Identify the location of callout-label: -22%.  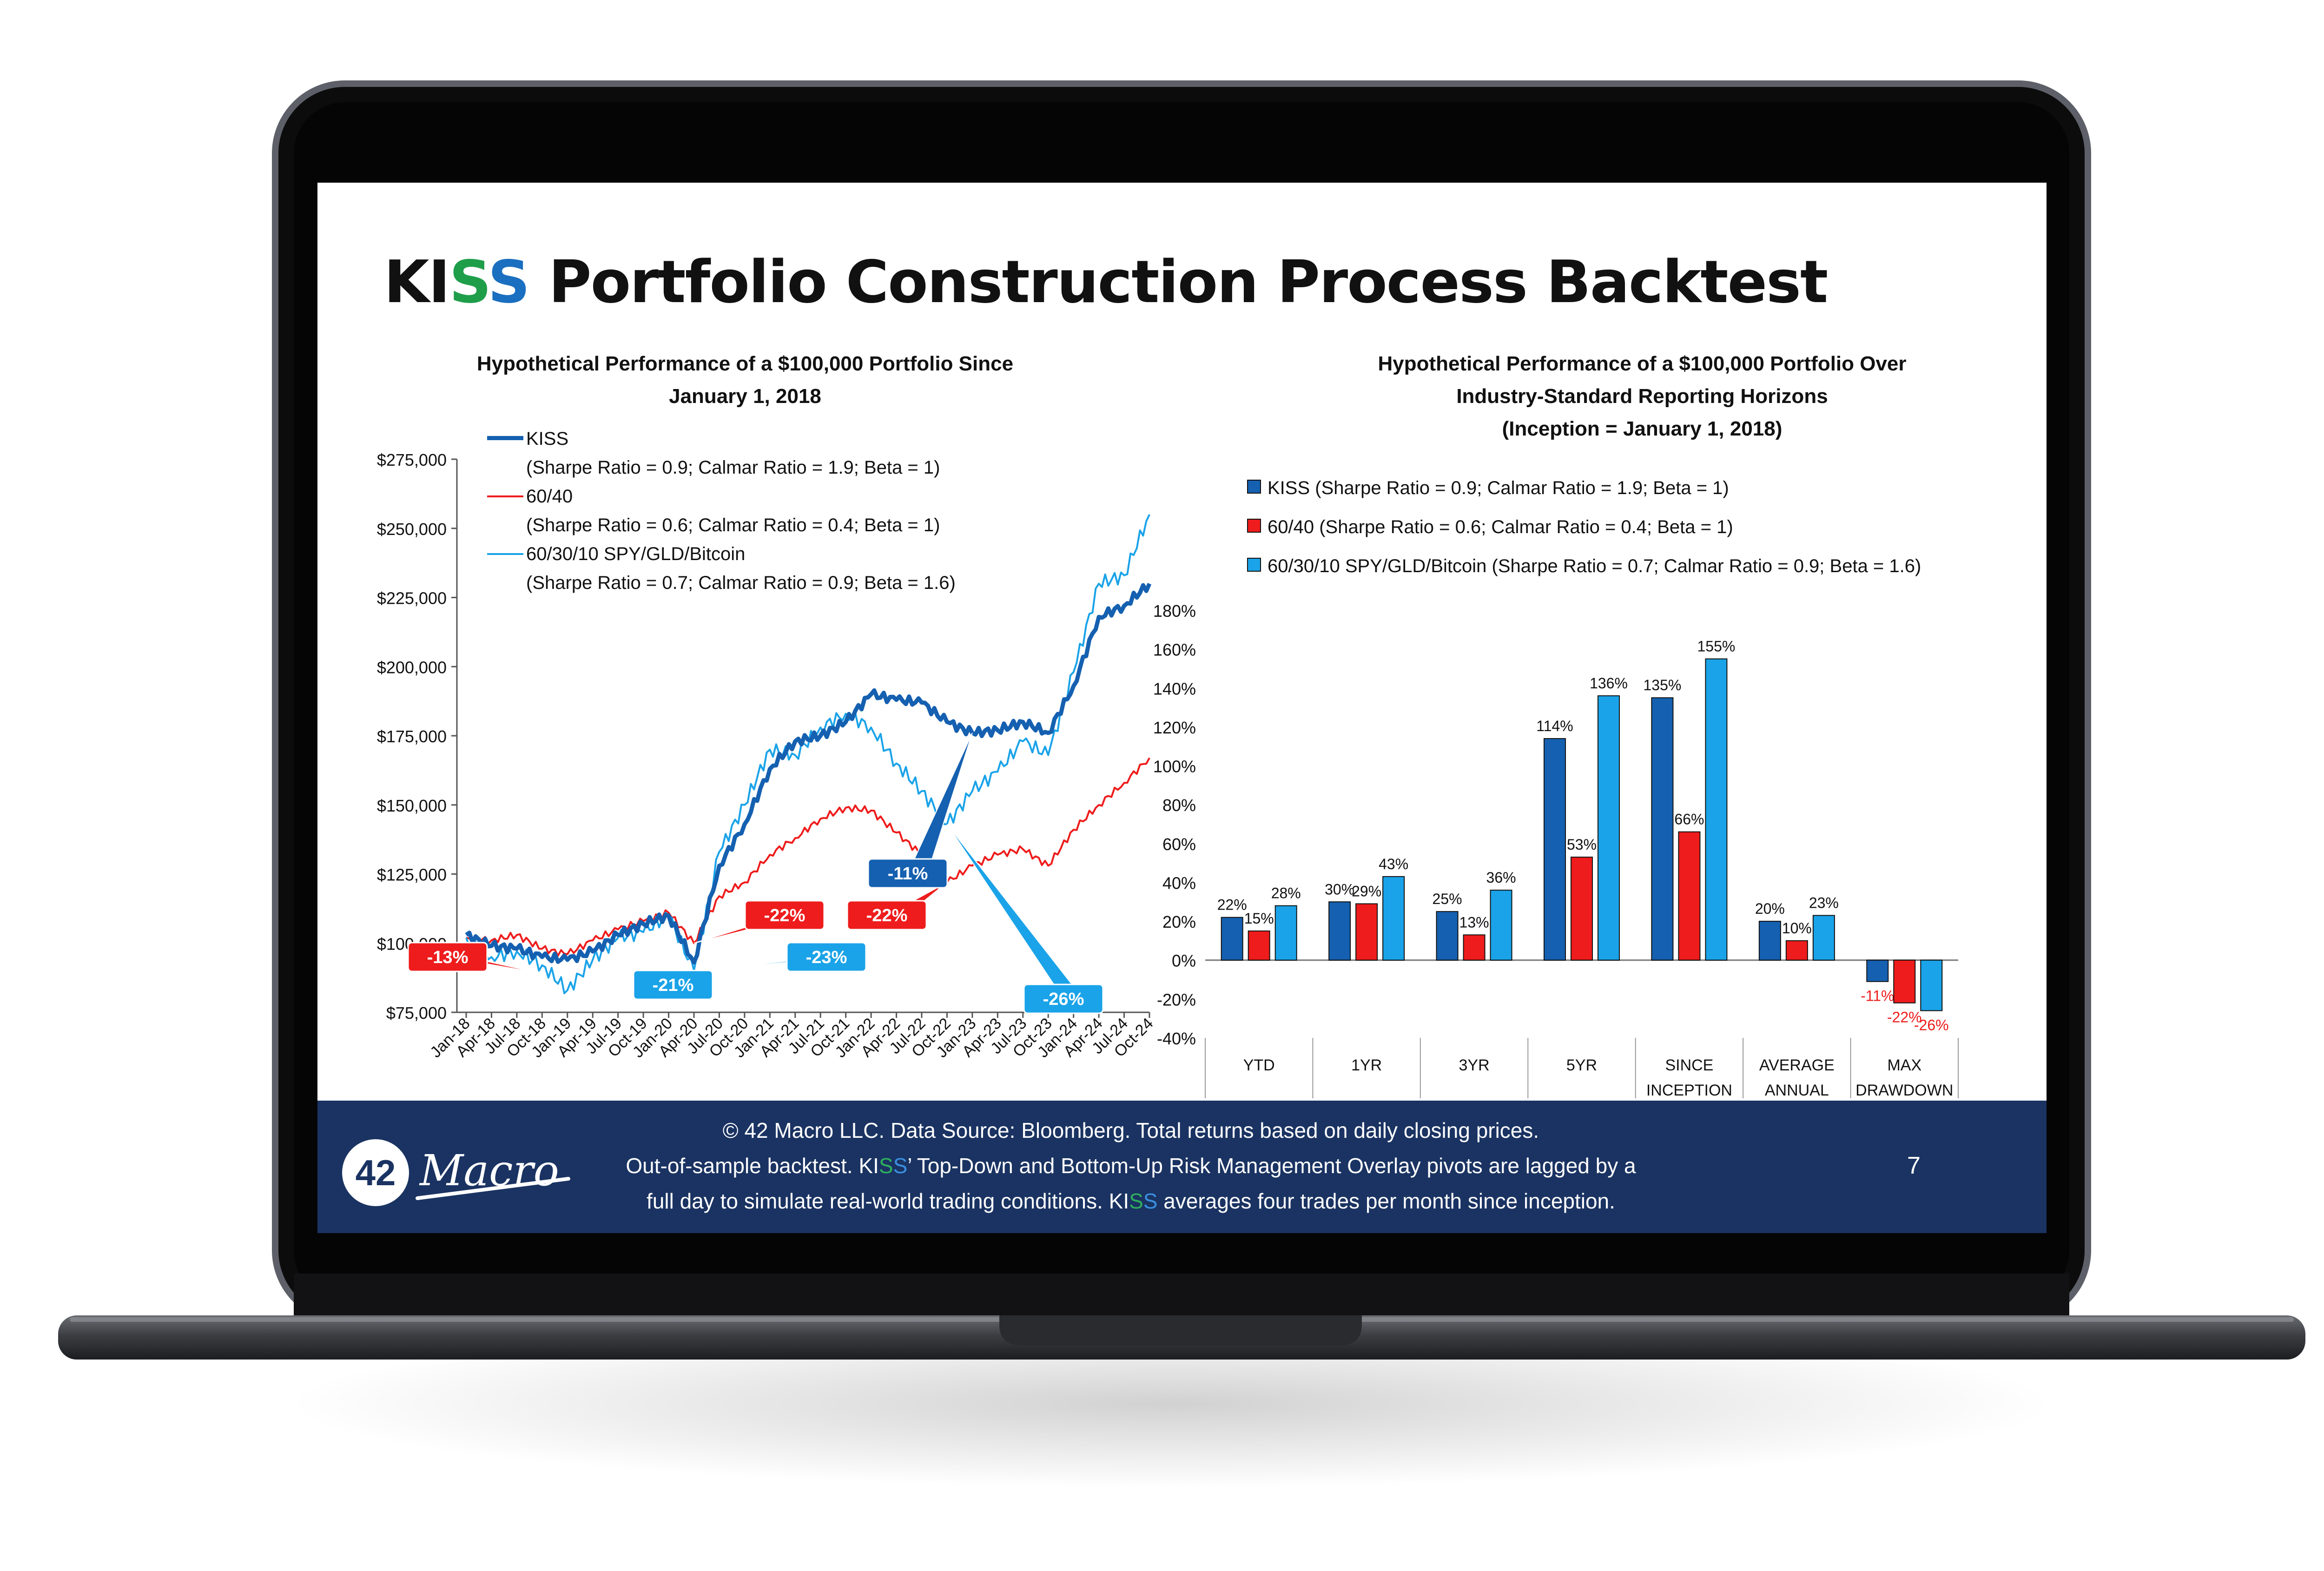
(887, 915).